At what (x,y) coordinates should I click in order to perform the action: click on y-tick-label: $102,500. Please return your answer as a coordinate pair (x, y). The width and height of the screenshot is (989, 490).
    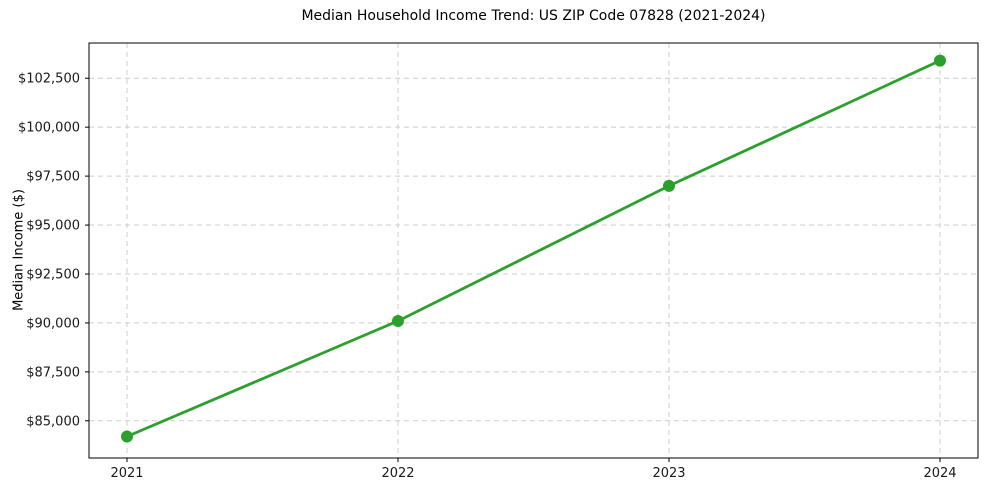
    Looking at the image, I should click on (49, 79).